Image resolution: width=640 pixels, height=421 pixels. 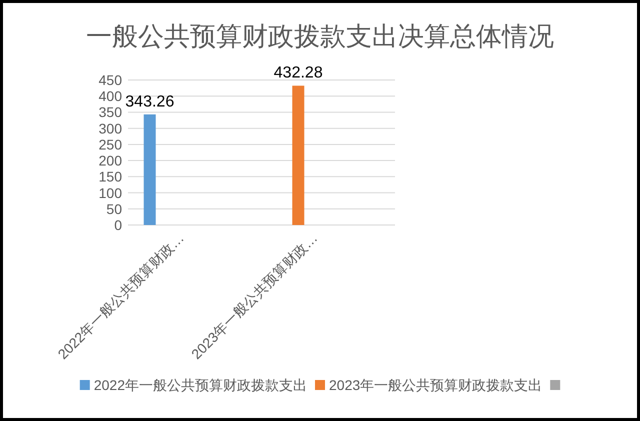 I want to click on y-tick-label: 50, so click(x=114, y=208).